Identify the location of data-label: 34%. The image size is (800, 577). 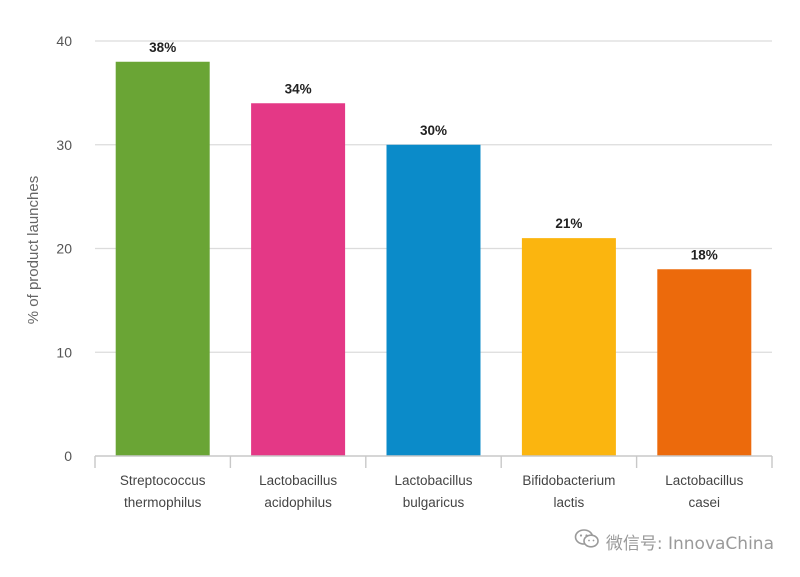
(298, 88).